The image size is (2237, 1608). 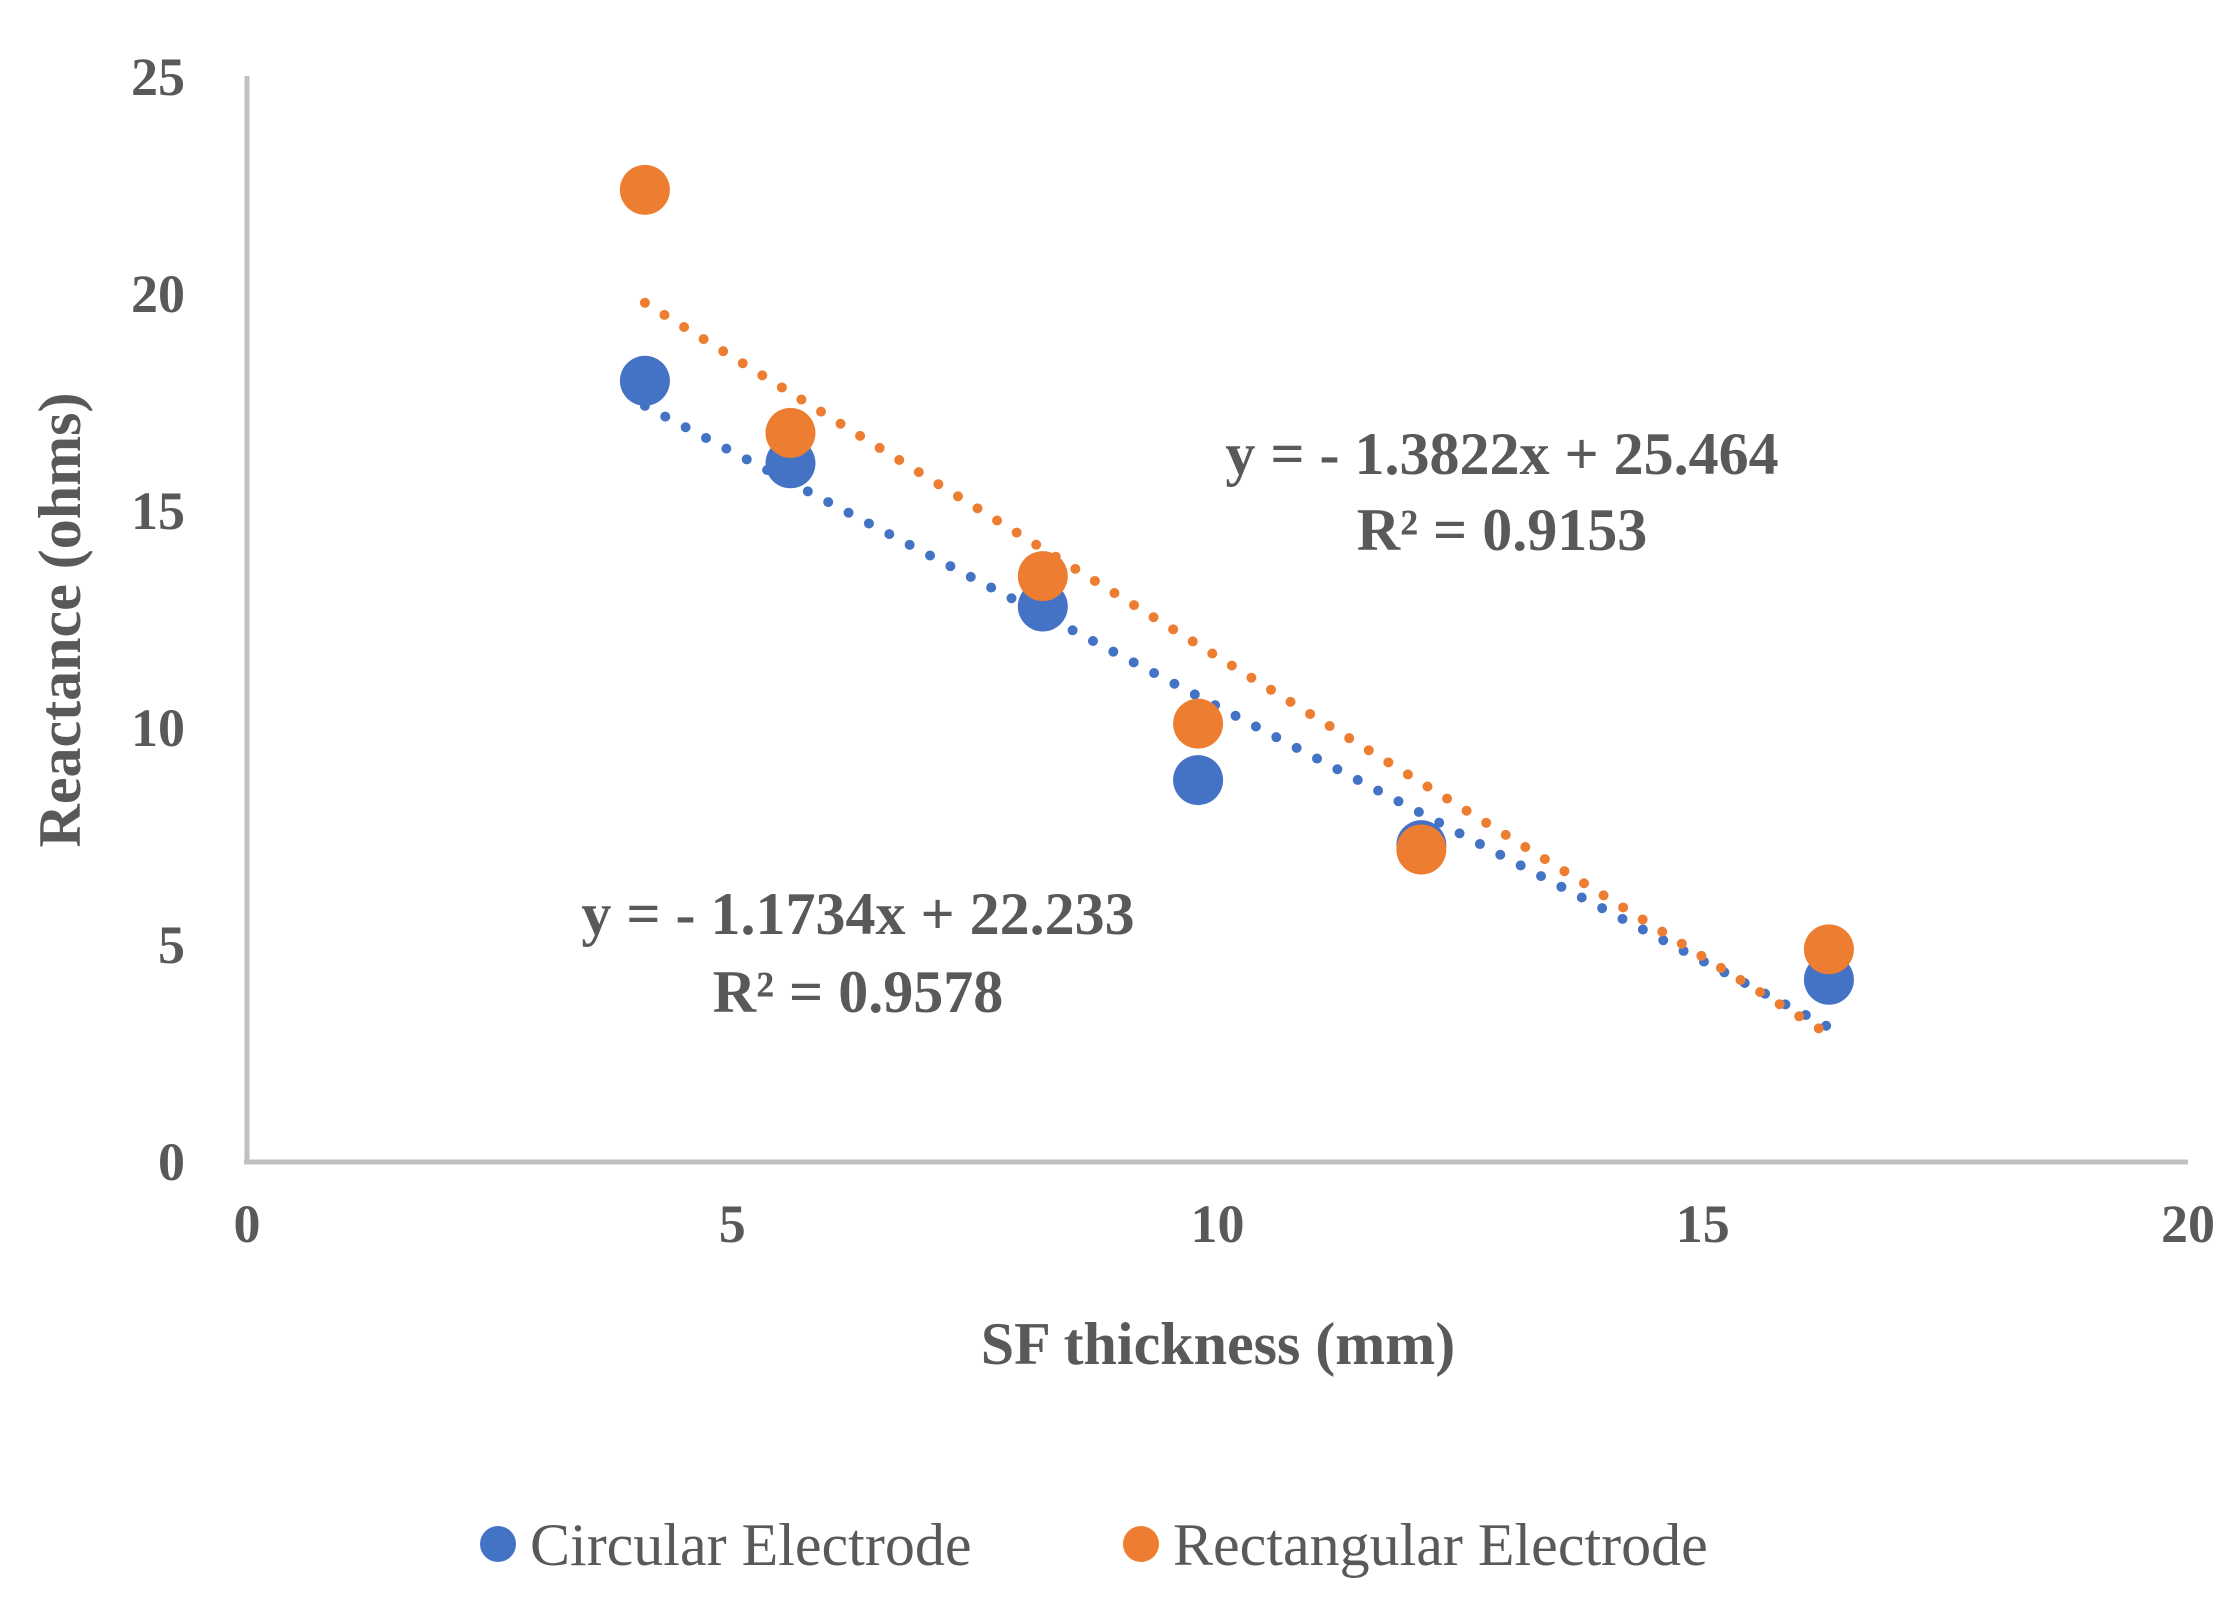 What do you see at coordinates (732, 1224) in the screenshot?
I see `x-tick-label: 5` at bounding box center [732, 1224].